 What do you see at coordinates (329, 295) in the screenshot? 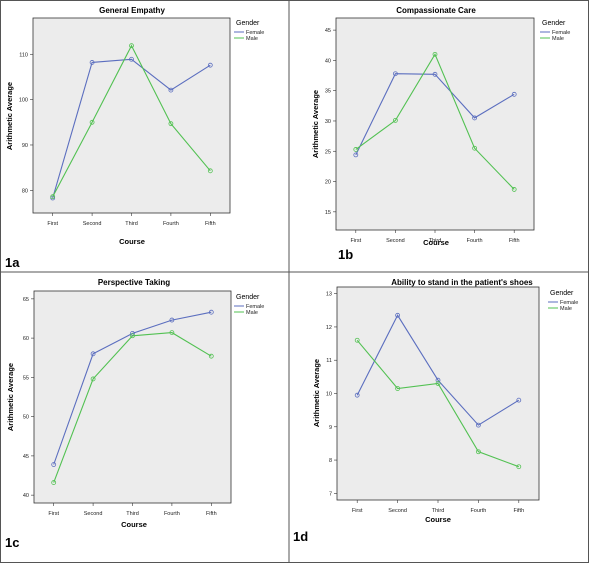
I see `y-tick-label: 13` at bounding box center [329, 295].